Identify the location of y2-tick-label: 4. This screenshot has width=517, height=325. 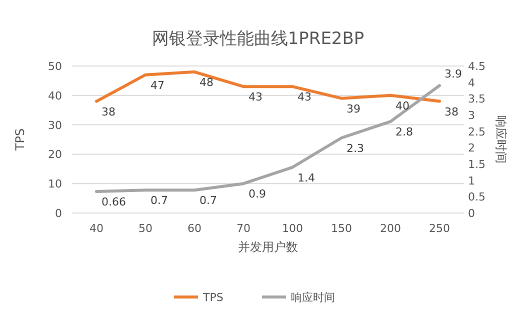
(471, 83).